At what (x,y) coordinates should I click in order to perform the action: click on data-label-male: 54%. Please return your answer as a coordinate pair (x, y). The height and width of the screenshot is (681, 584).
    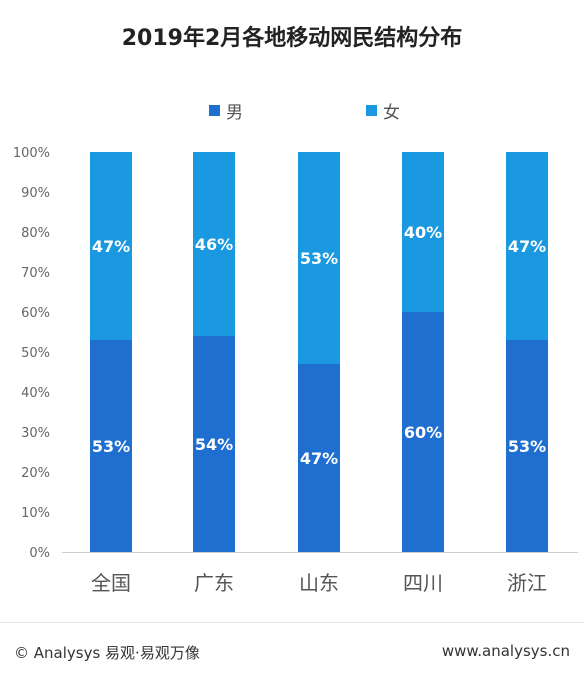
    Looking at the image, I should click on (214, 444).